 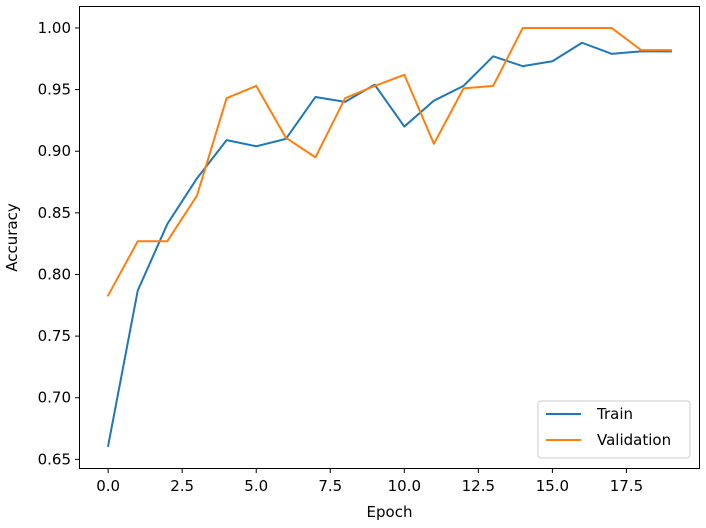 I want to click on legend-label: Validation, so click(x=634, y=440).